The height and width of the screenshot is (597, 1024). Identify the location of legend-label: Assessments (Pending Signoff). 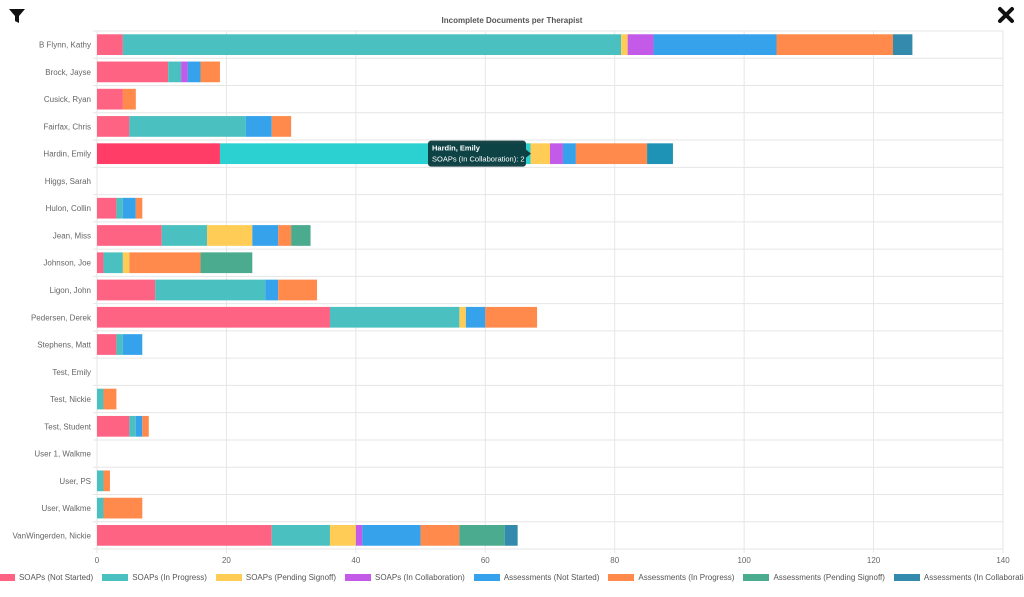
(829, 577).